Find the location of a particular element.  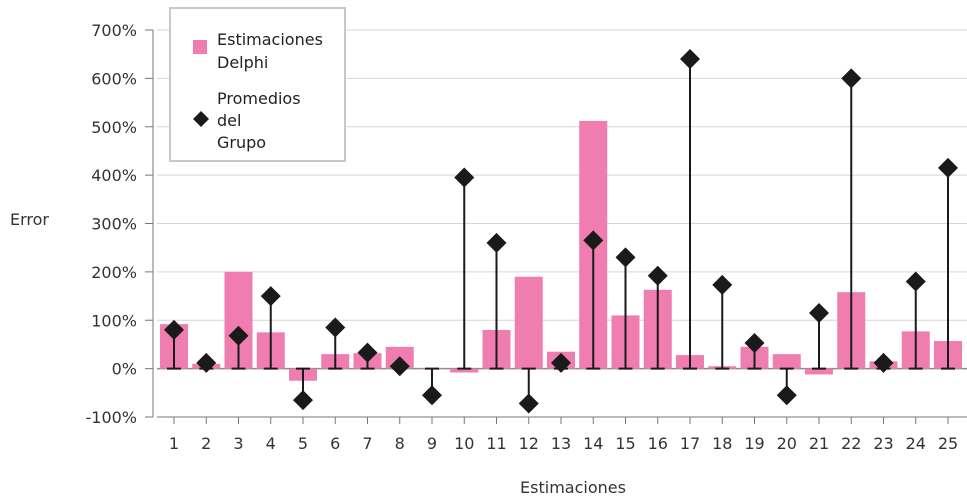

x-tick-label: 22 is located at coordinates (851, 443).